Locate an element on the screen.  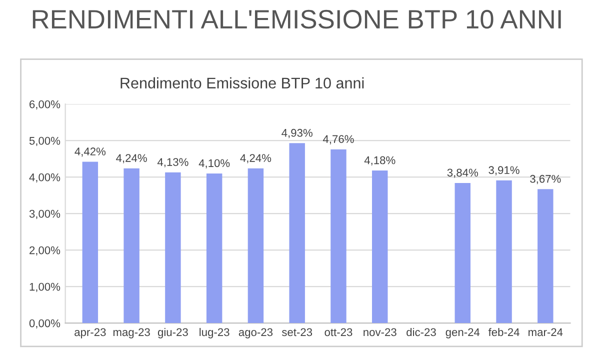
x-tick-label: apr-23 is located at coordinates (90, 333).